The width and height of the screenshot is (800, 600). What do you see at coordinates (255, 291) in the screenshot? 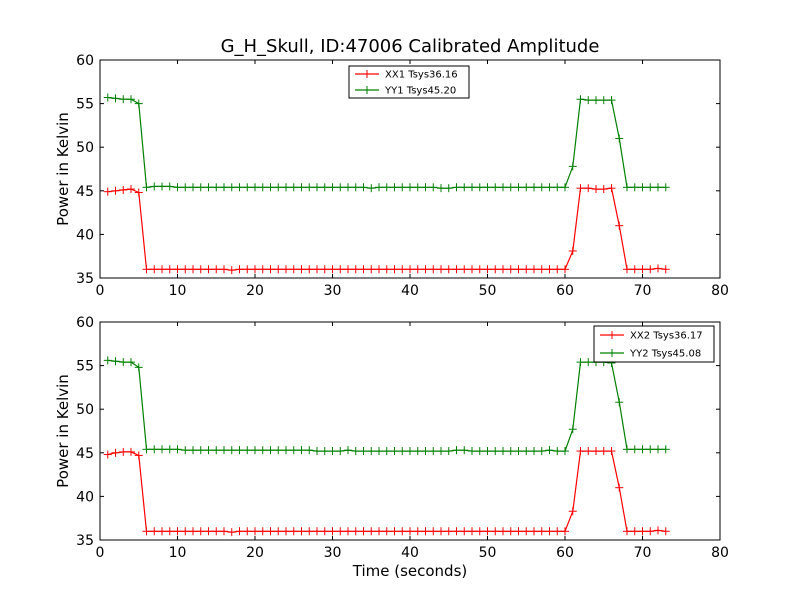
I see `x-tick-label: 20` at bounding box center [255, 291].